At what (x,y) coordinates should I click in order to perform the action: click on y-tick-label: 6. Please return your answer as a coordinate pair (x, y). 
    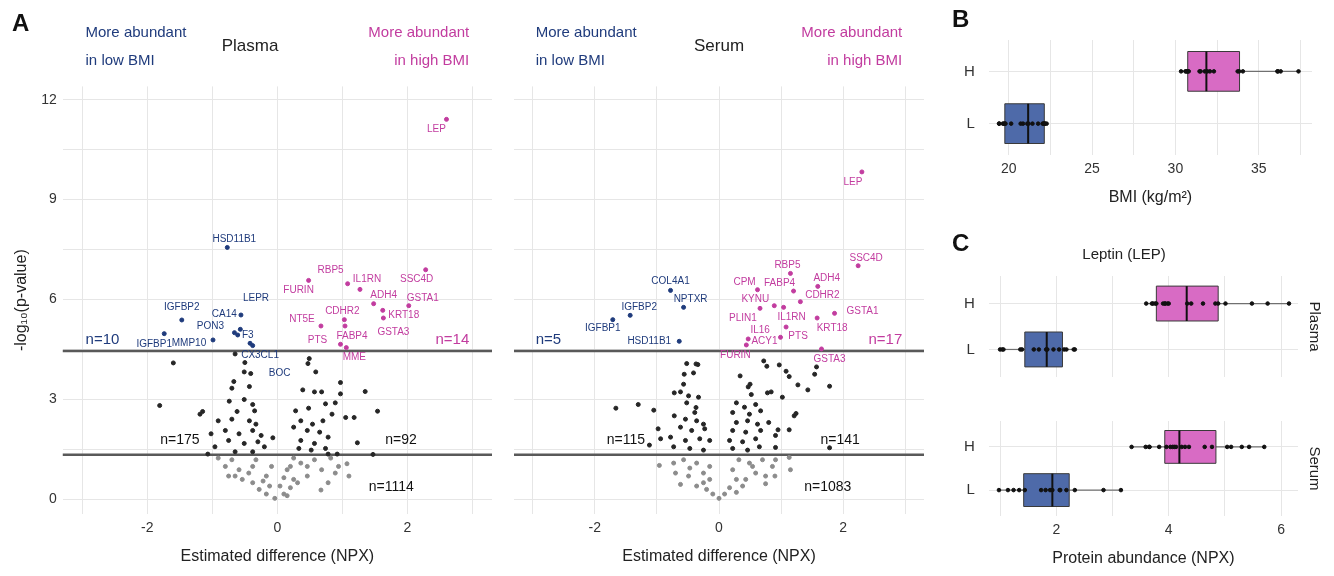
    Looking at the image, I should click on (52, 298).